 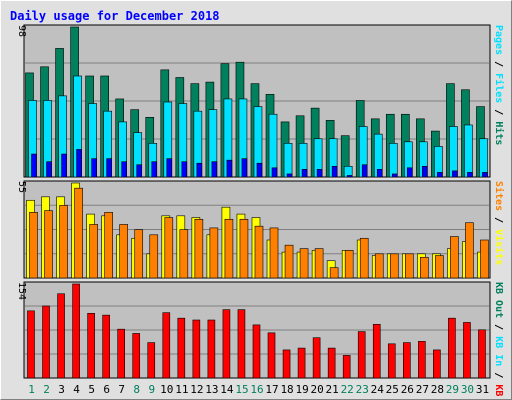 I want to click on day-label: 8, so click(x=136, y=389).